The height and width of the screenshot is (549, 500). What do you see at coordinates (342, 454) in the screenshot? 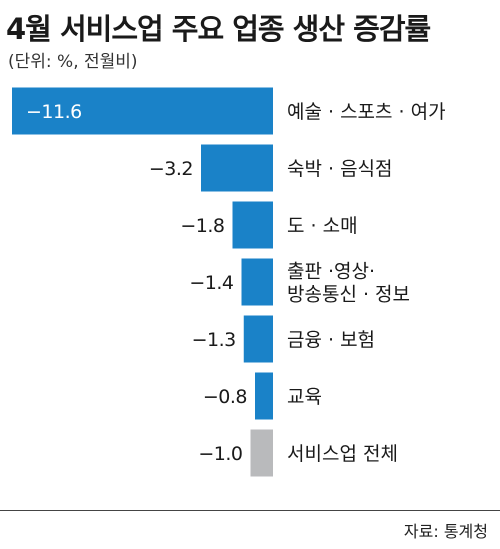
I see `category-label-6: 서비스업 전체` at bounding box center [342, 454].